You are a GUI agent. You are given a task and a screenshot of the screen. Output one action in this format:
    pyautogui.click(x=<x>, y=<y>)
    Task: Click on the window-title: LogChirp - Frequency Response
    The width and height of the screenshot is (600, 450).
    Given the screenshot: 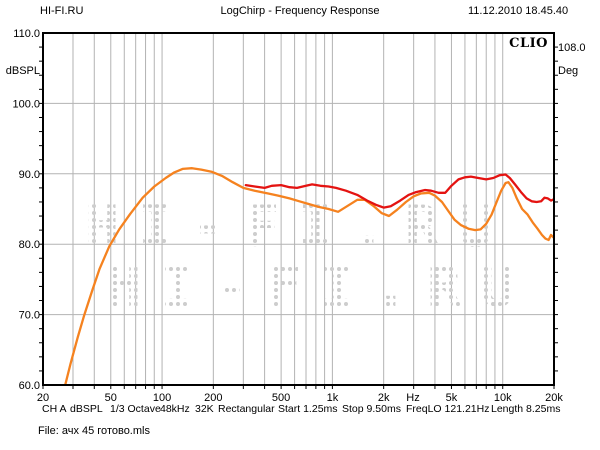 What is the action you would take?
    pyautogui.click(x=300, y=11)
    